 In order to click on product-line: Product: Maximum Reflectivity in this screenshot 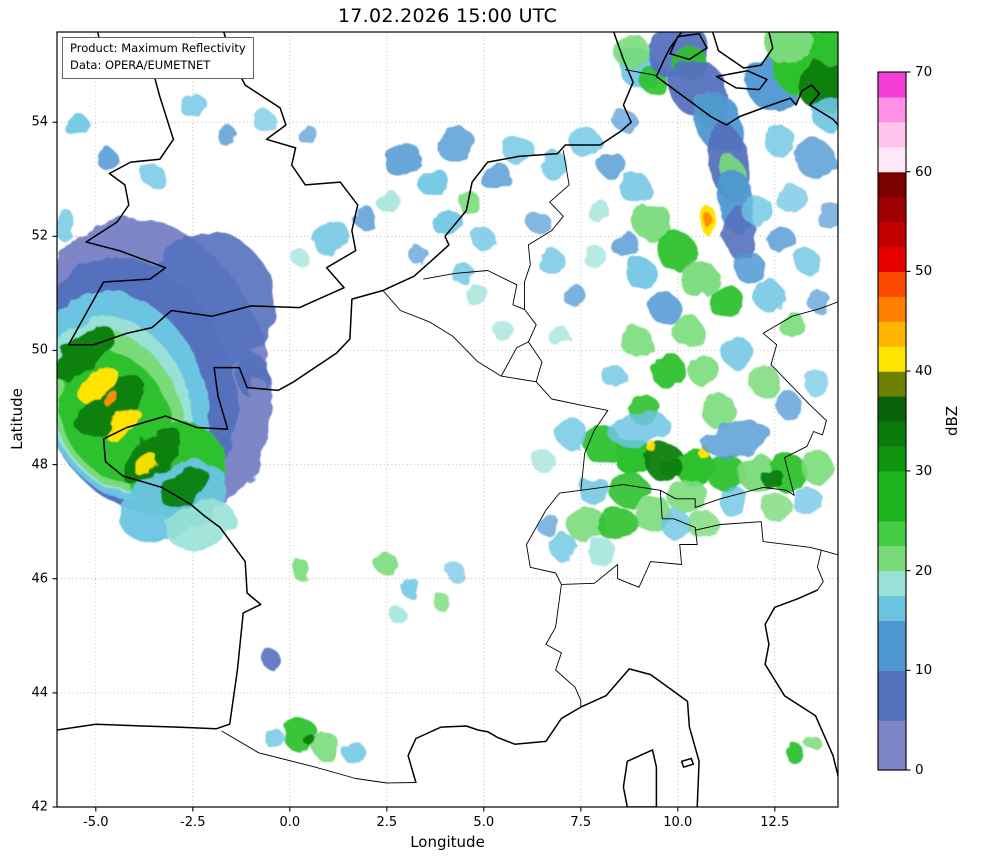, I will do `click(158, 48)`.